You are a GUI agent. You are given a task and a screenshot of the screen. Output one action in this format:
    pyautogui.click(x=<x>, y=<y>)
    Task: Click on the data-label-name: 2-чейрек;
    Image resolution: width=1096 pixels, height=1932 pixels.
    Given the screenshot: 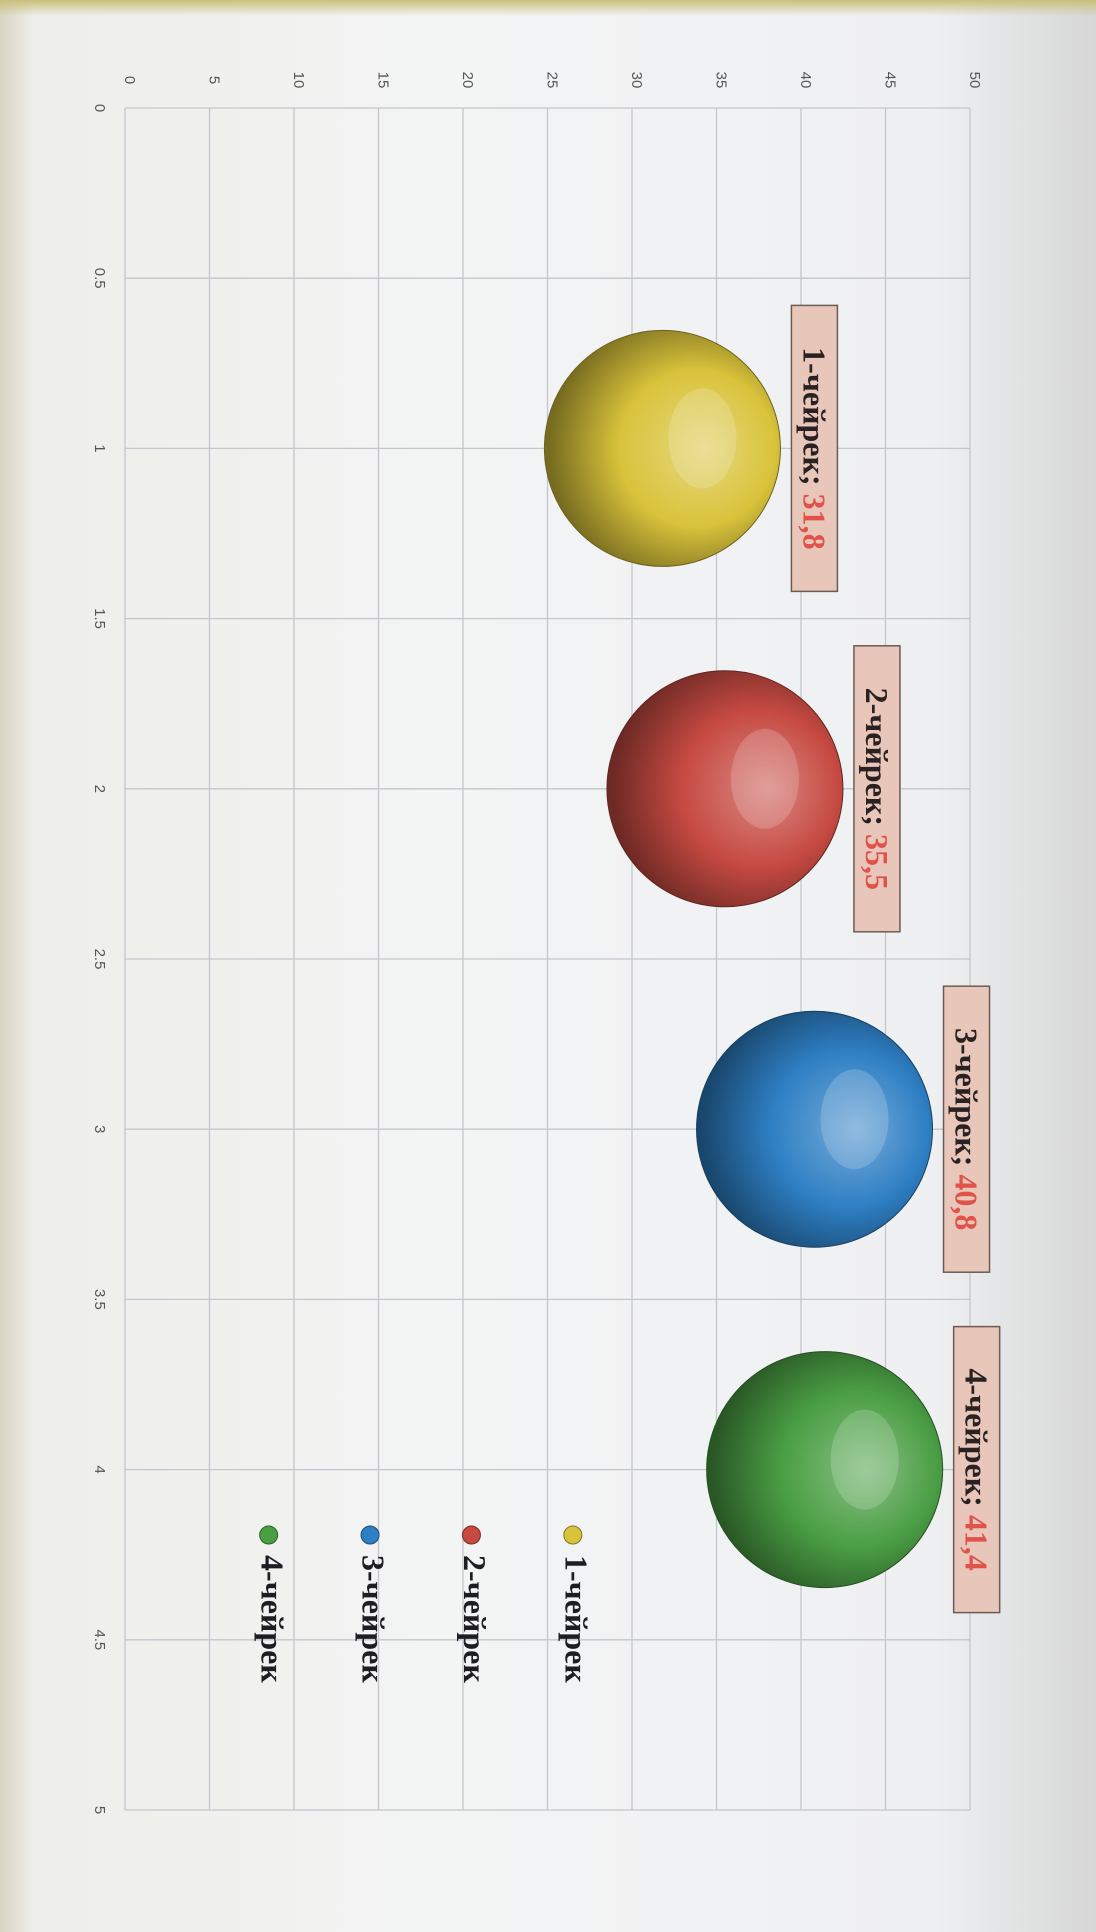 What is the action you would take?
    pyautogui.click(x=877, y=761)
    